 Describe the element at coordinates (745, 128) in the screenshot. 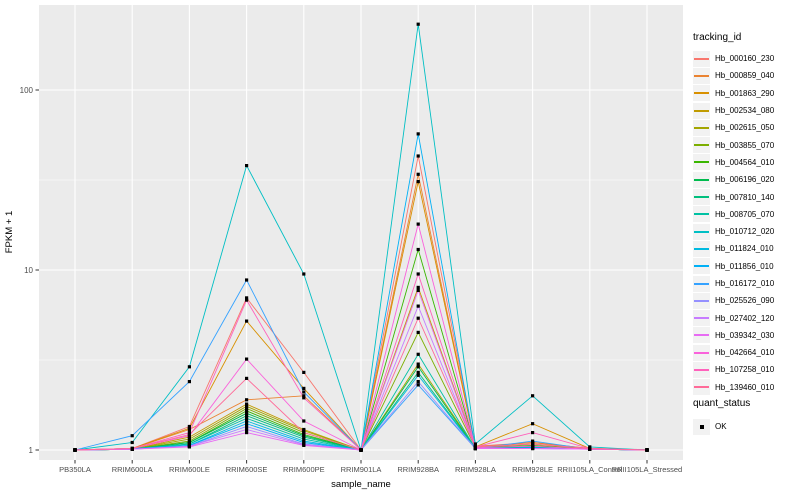

I see `legend-item-label: Hb_002615_050` at that location.